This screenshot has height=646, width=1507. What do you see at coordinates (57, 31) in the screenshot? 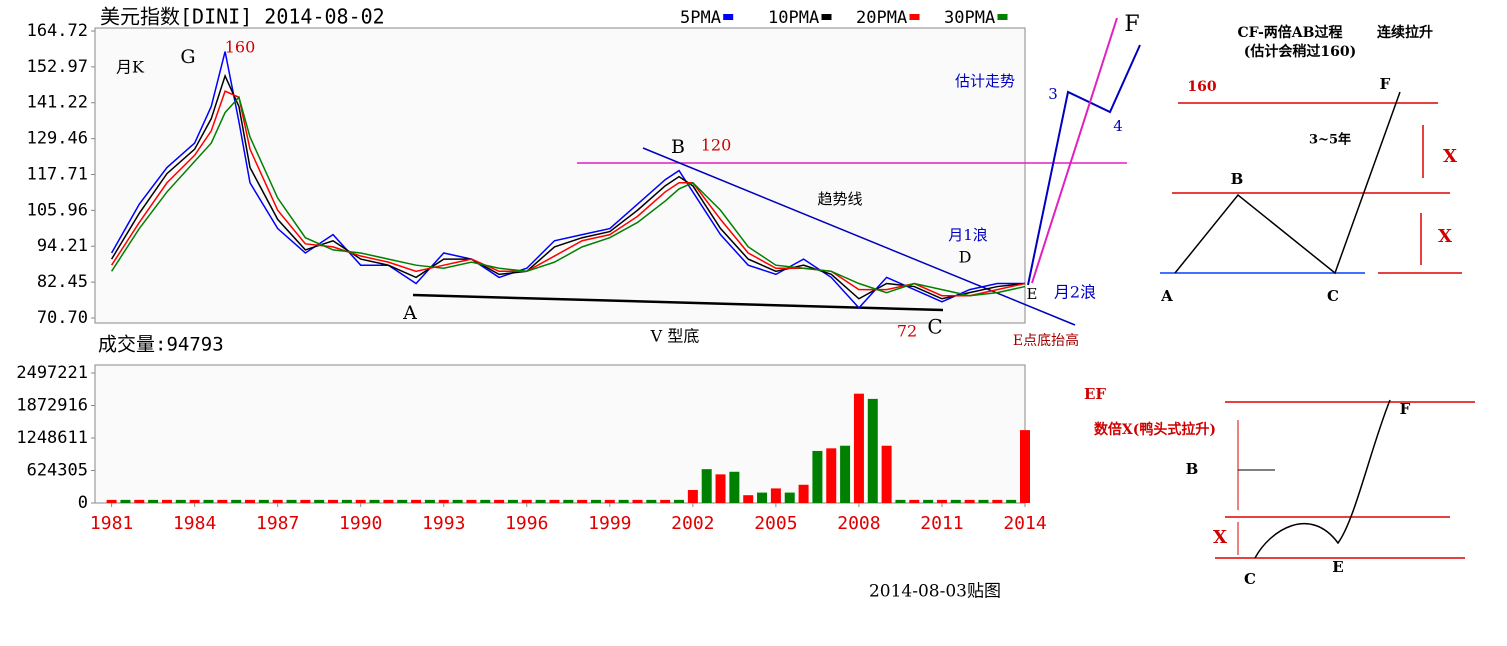
I see `y-tick-label: 164.72` at bounding box center [57, 31].